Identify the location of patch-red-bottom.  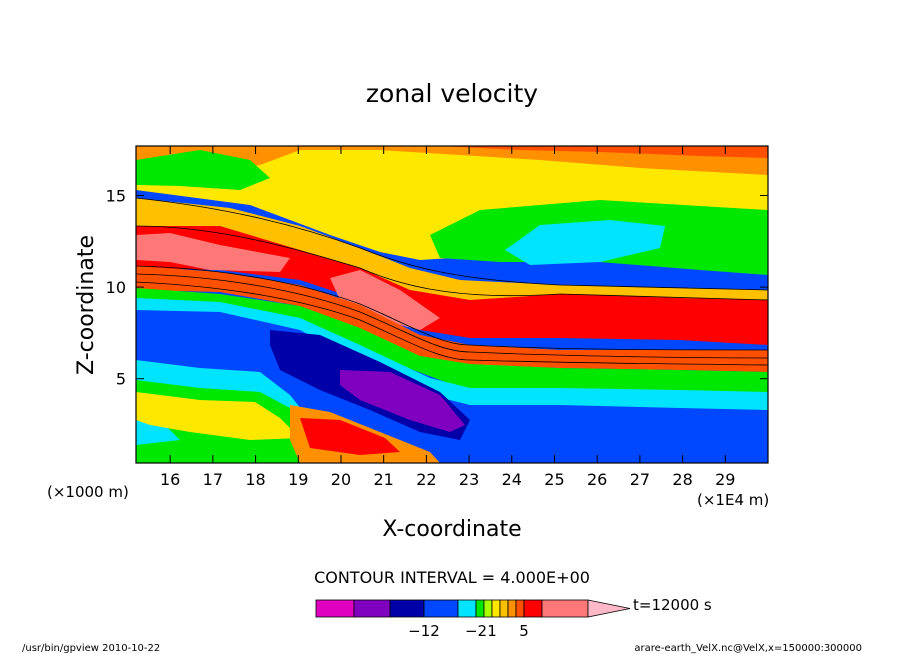
(350, 436).